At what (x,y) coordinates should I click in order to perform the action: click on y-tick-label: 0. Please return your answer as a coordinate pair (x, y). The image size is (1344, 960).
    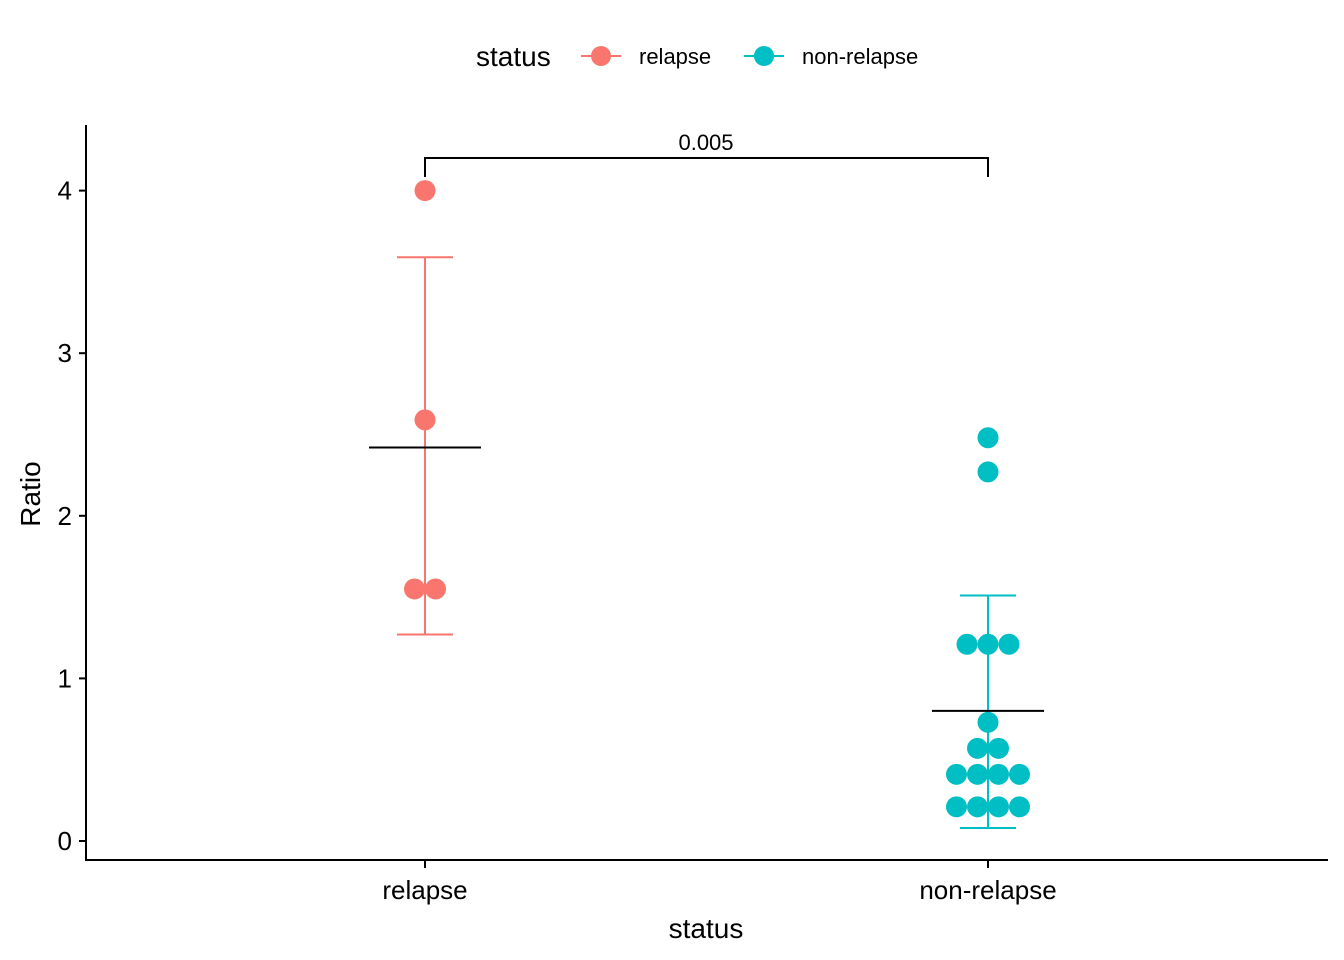
    Looking at the image, I should click on (65, 841).